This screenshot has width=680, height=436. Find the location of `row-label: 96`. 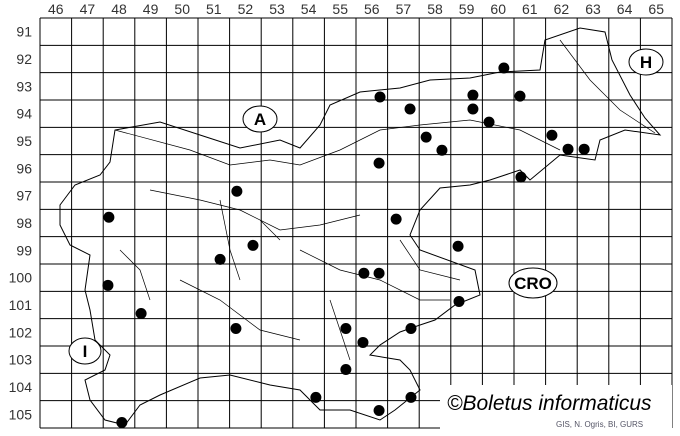

row-label: 96 is located at coordinates (24, 168).